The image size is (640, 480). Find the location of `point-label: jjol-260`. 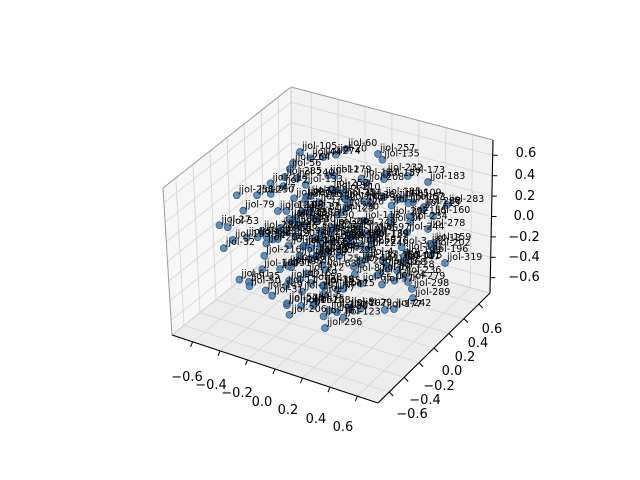

point-label: jjol-260 is located at coordinates (378, 240).